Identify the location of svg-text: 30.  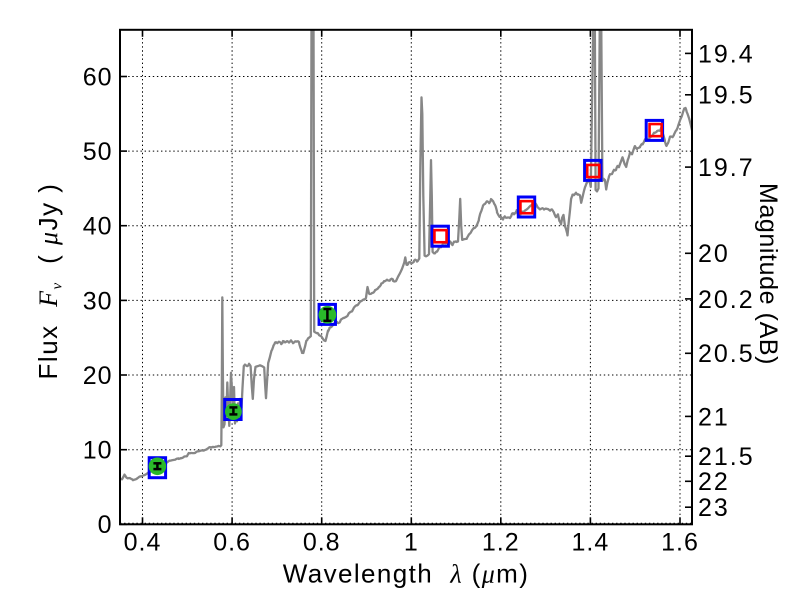
(98, 301).